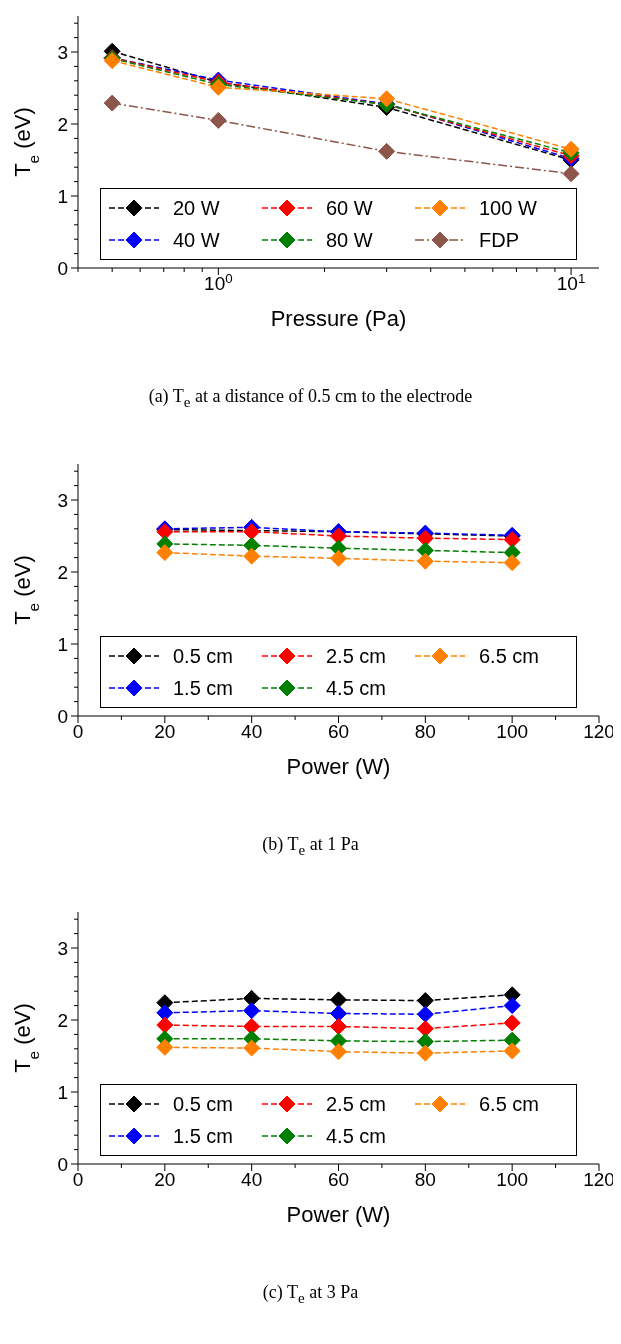  Describe the element at coordinates (571, 282) in the screenshot. I see `x-tick-label: 10$^{1}$` at that location.